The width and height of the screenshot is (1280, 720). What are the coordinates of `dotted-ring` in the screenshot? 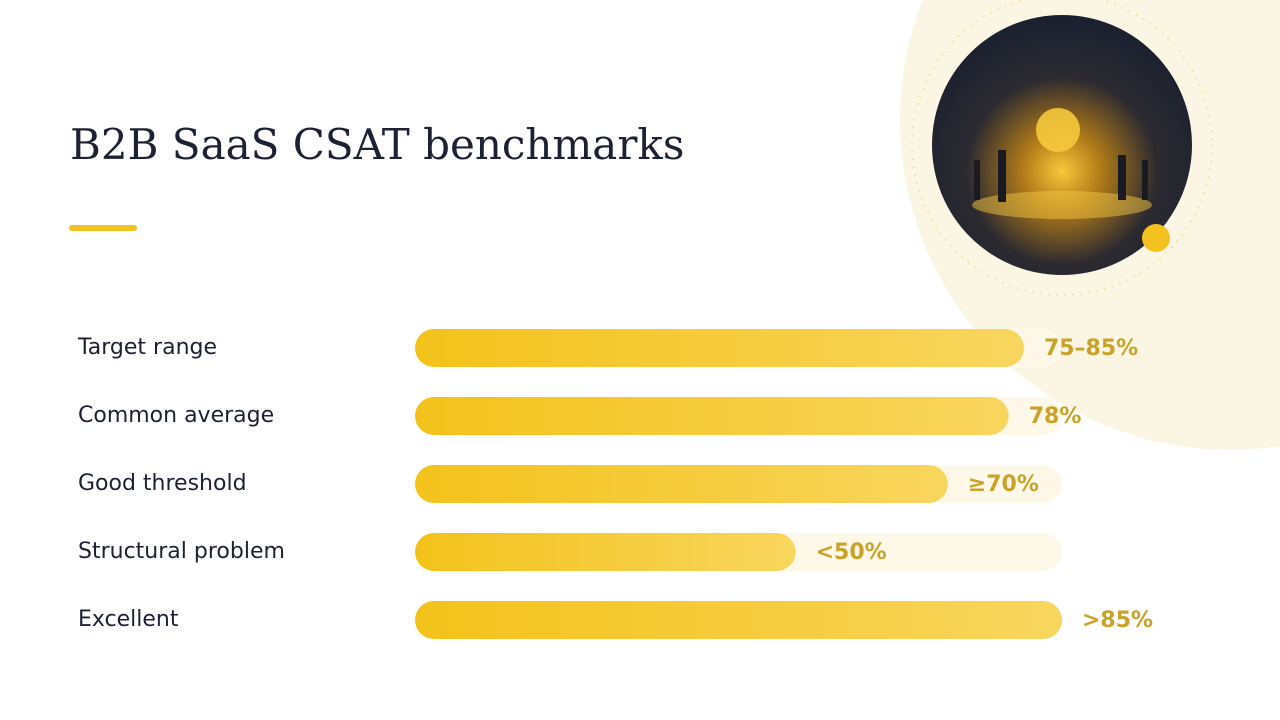 It's located at (1062, 148).